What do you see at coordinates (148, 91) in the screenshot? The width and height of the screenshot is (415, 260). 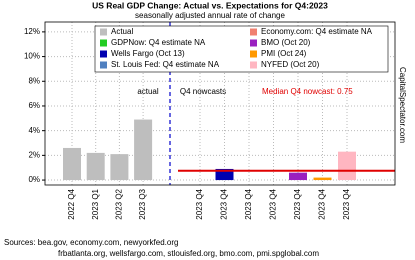 I see `annotation: actual` at bounding box center [148, 91].